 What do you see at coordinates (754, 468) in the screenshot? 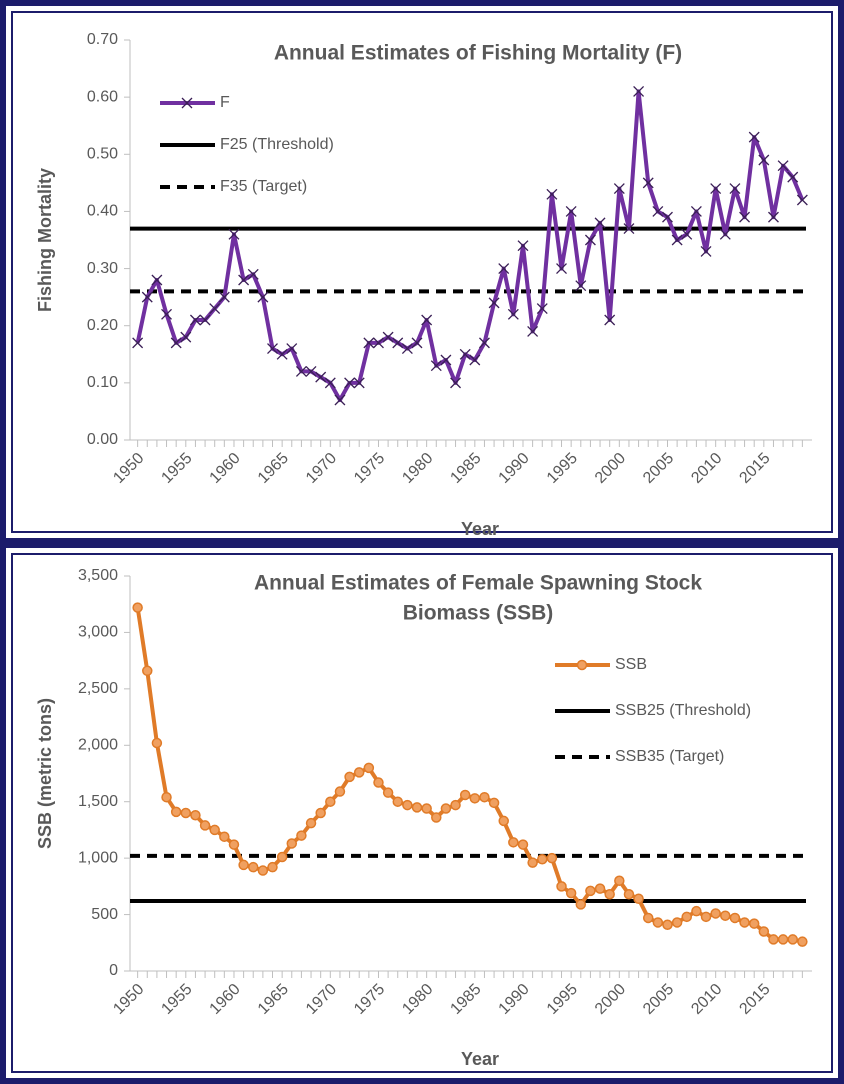
I see `x-tick-label: 2015` at bounding box center [754, 468].